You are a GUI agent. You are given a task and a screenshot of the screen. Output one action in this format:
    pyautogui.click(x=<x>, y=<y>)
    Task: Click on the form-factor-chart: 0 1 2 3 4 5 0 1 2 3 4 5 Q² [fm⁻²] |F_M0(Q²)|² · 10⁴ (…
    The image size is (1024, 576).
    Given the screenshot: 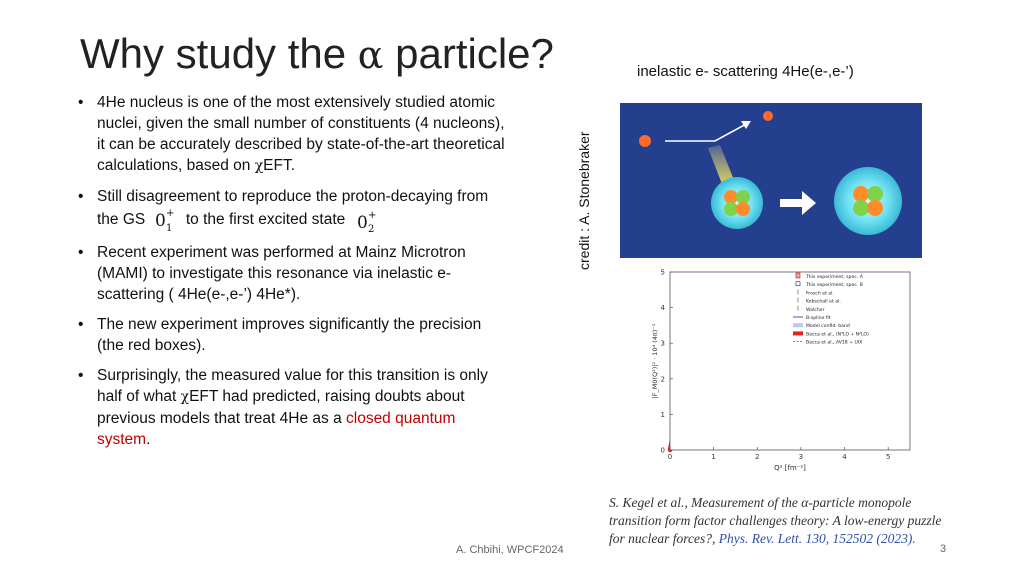 What is the action you would take?
    pyautogui.click(x=781, y=370)
    